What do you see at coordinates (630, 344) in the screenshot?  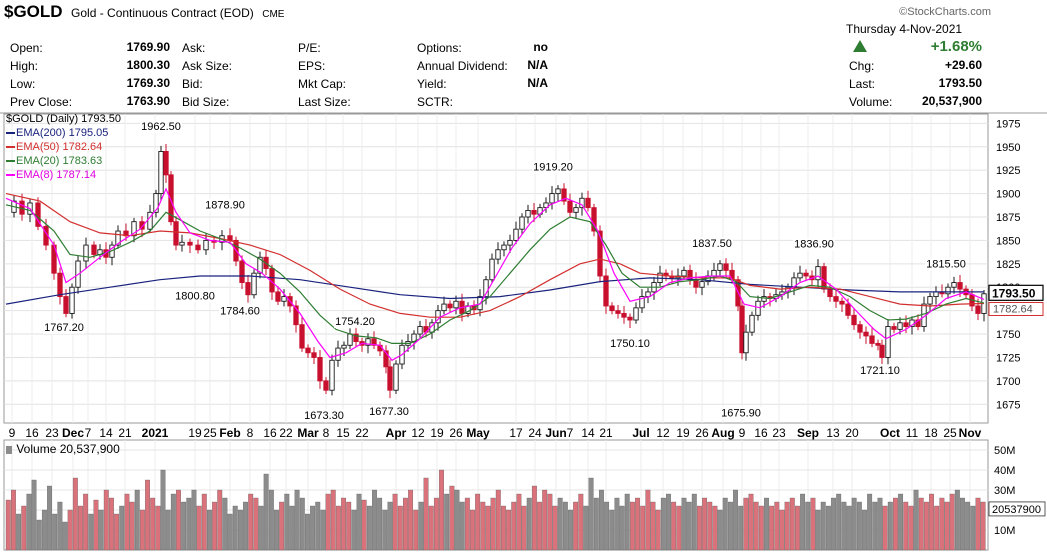 I see `price-annotation: 1750.10` at bounding box center [630, 344].